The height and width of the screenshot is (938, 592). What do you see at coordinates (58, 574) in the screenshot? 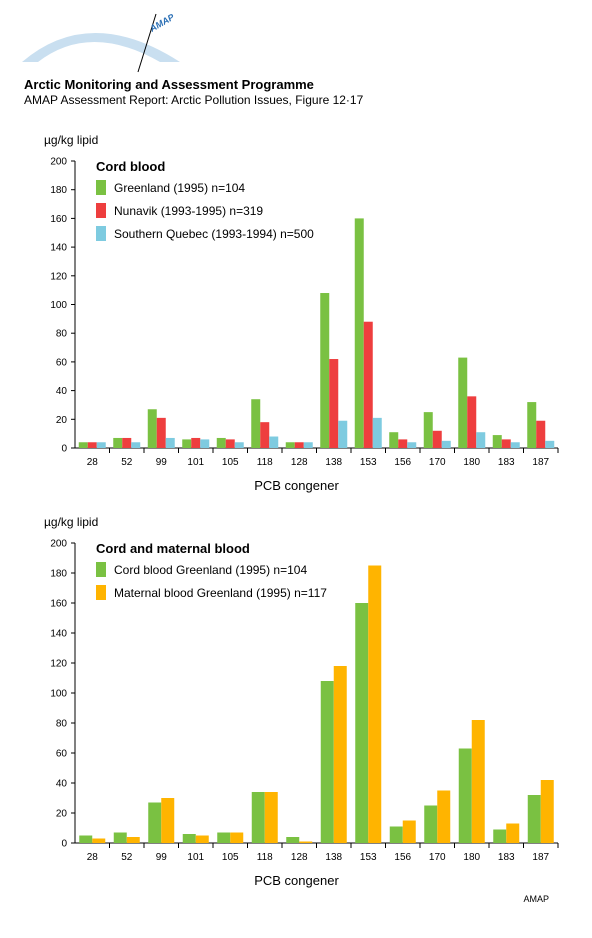
I see `y-tick-label: 180` at bounding box center [58, 574].